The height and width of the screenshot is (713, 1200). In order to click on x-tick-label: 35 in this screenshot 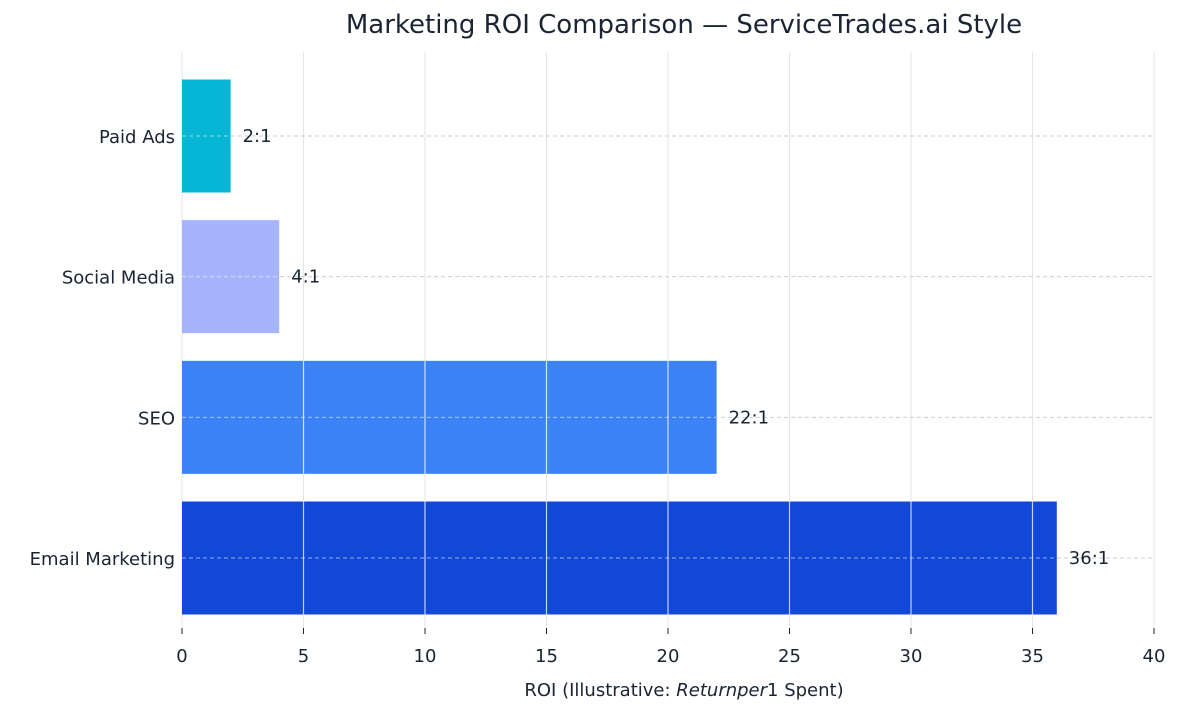, I will do `click(1032, 656)`.